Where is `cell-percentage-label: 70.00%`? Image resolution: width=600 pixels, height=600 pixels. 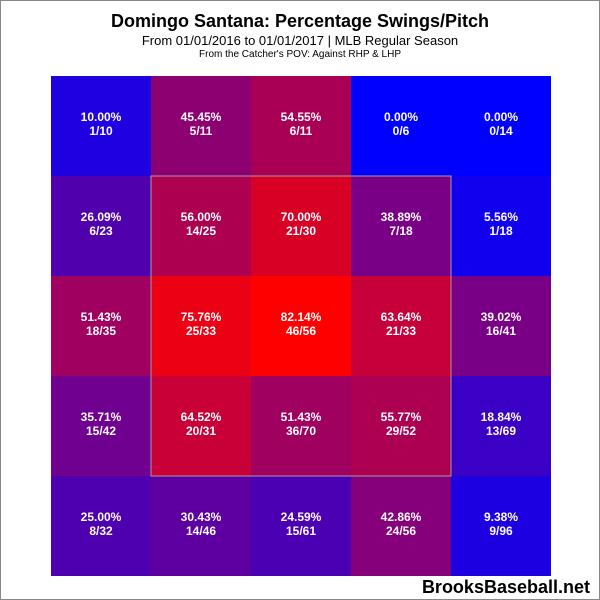
cell-percentage-label: 70.00% is located at coordinates (301, 217).